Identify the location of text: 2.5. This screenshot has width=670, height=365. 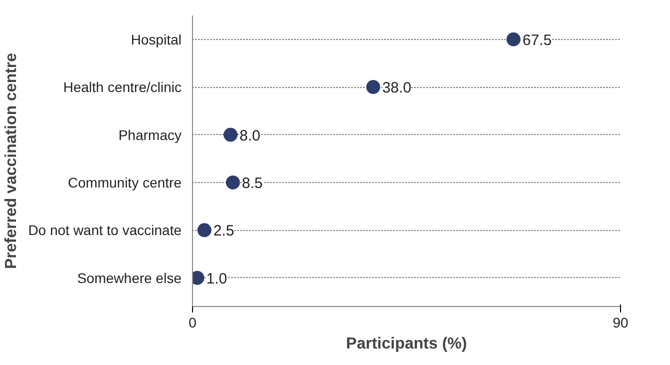
(223, 231).